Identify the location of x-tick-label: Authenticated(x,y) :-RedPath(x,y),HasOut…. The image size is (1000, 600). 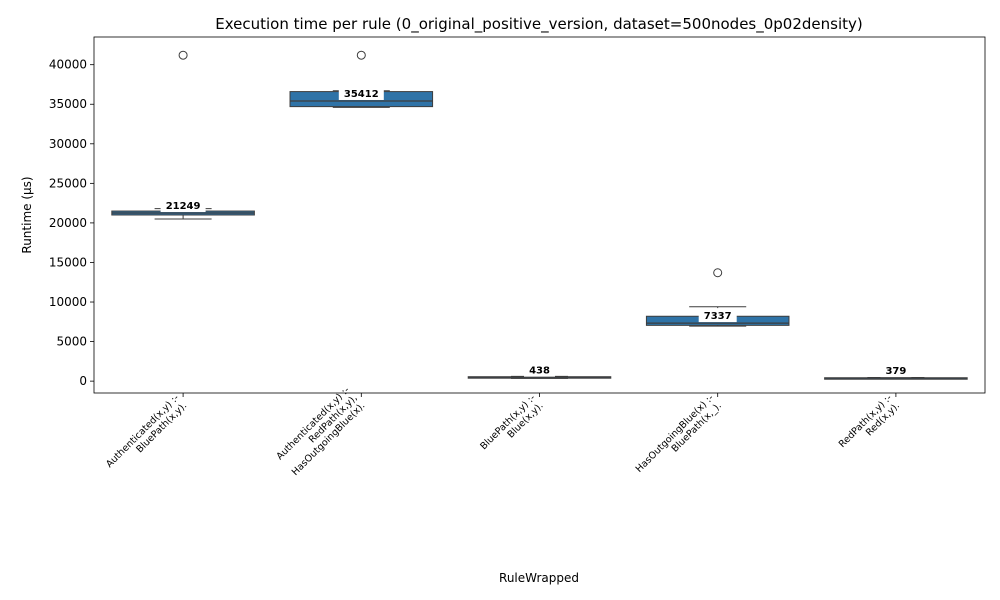
(320, 431).